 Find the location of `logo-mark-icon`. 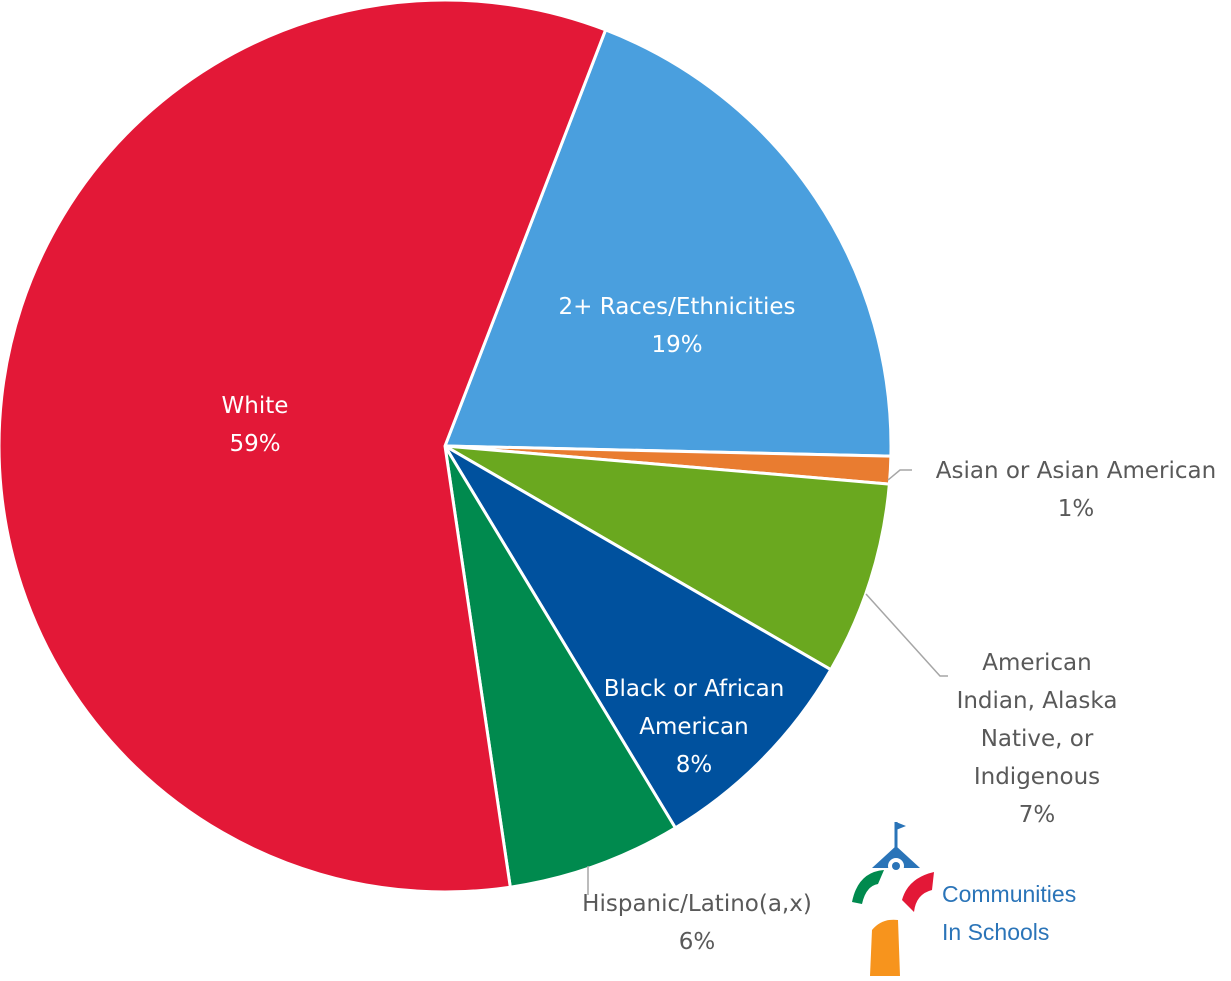

logo-mark-icon is located at coordinates (893, 899).